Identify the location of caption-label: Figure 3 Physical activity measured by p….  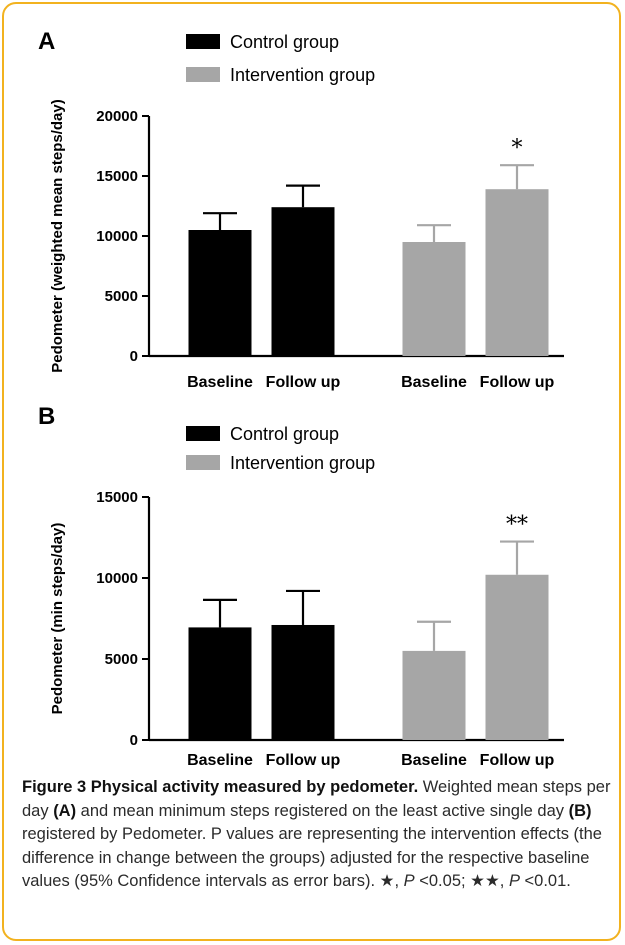
(220, 787).